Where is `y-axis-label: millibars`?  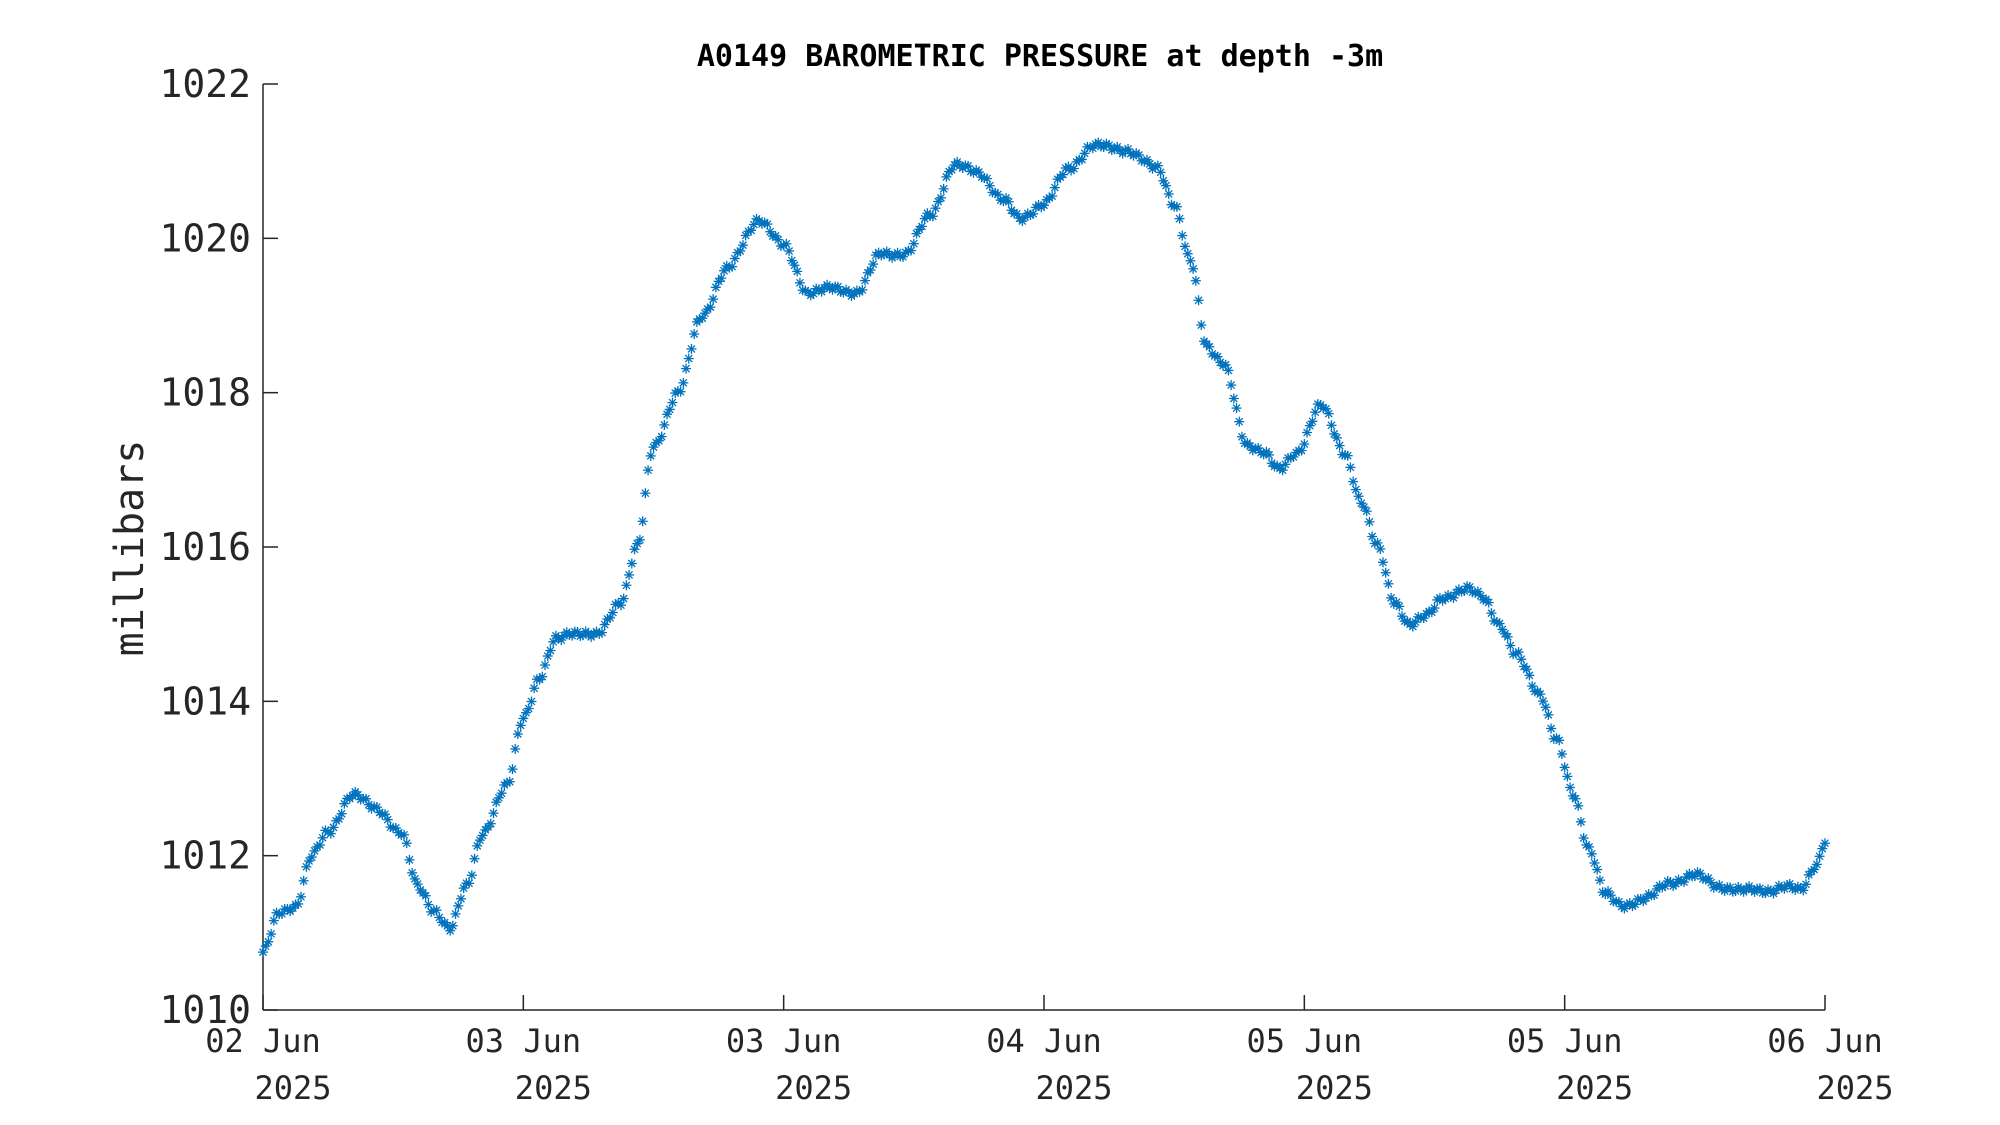 y-axis-label: millibars is located at coordinates (130, 548).